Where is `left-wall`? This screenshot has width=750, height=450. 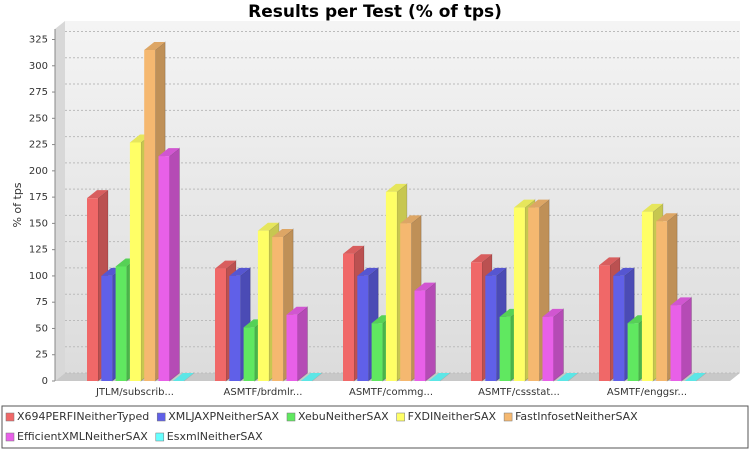 left-wall is located at coordinates (60, 201).